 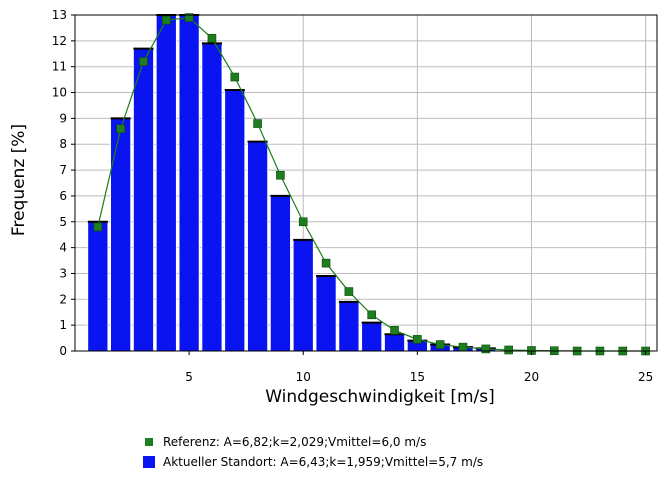 I want to click on x-tick-label: 15, so click(x=417, y=377).